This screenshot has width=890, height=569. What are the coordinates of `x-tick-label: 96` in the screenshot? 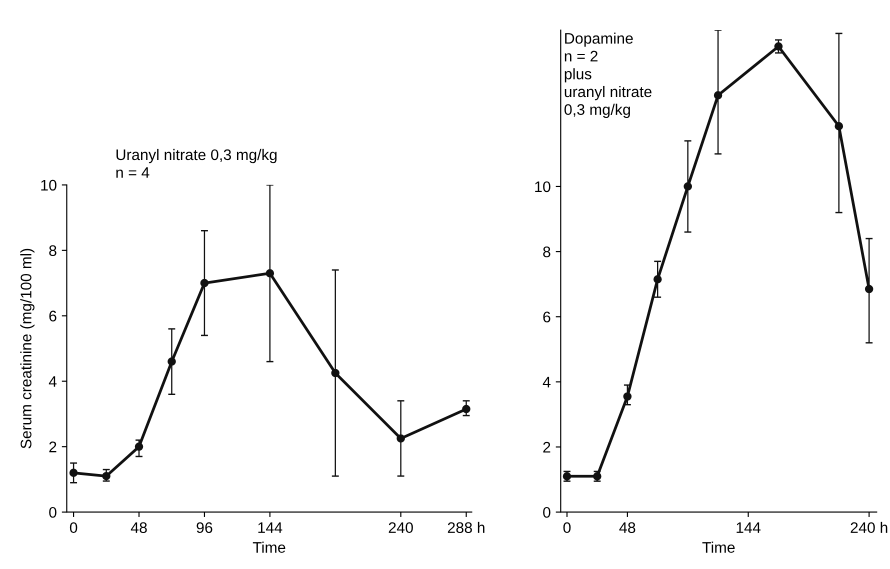 It's located at (204, 528).